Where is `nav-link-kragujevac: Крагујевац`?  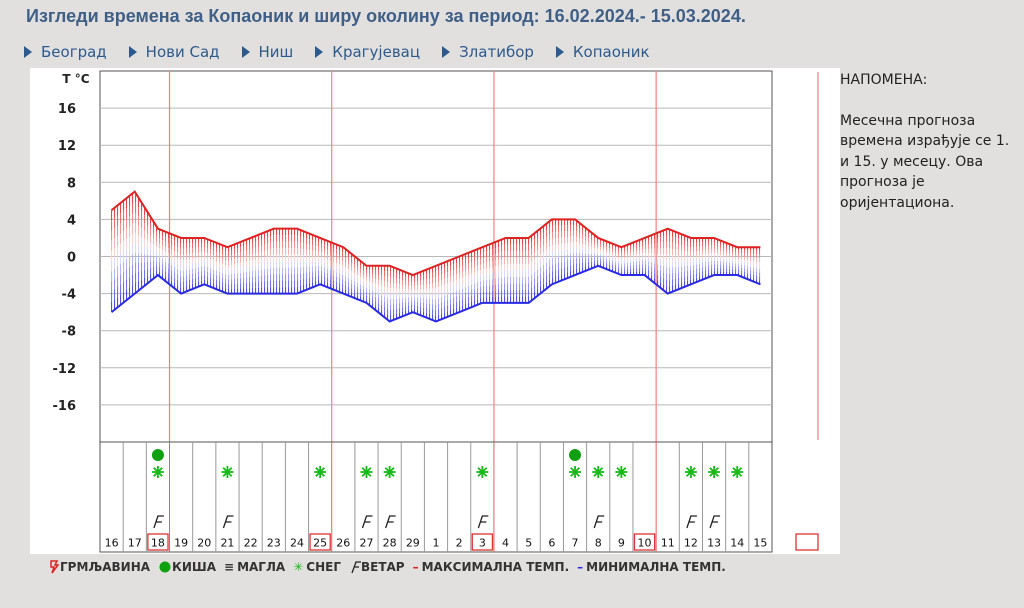 nav-link-kragujevac: Крагујевац is located at coordinates (367, 52).